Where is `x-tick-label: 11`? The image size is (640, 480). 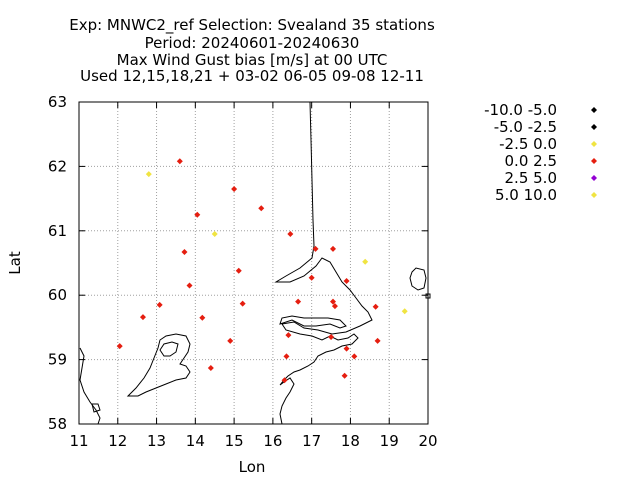 x-tick-label: 11 is located at coordinates (78, 441).